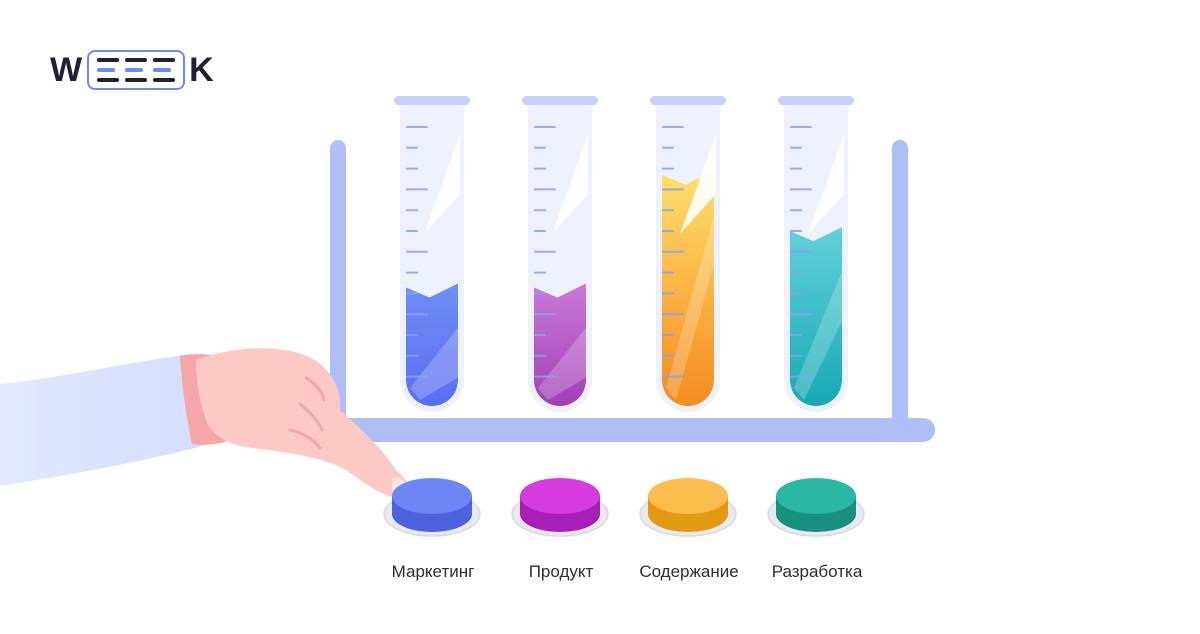 The image size is (1200, 634). Describe the element at coordinates (338, 289) in the screenshot. I see `rack-left-post` at that location.